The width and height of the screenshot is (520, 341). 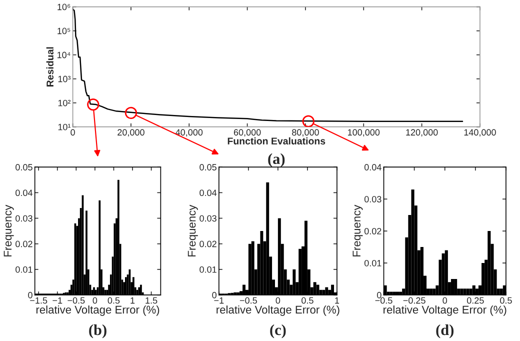 What do you see at coordinates (277, 140) in the screenshot?
I see `x-axis-title: Function Evaluations` at bounding box center [277, 140].